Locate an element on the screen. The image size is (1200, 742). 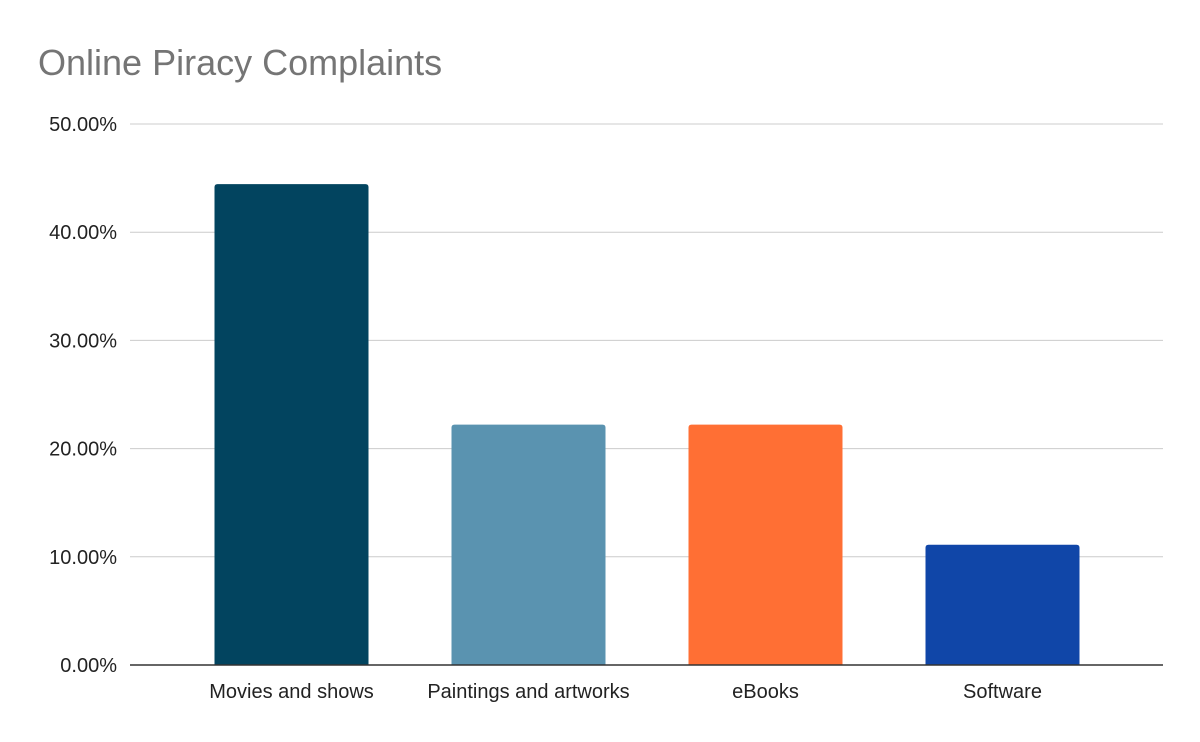
x-tick-label: Movies and shows is located at coordinates (291, 692).